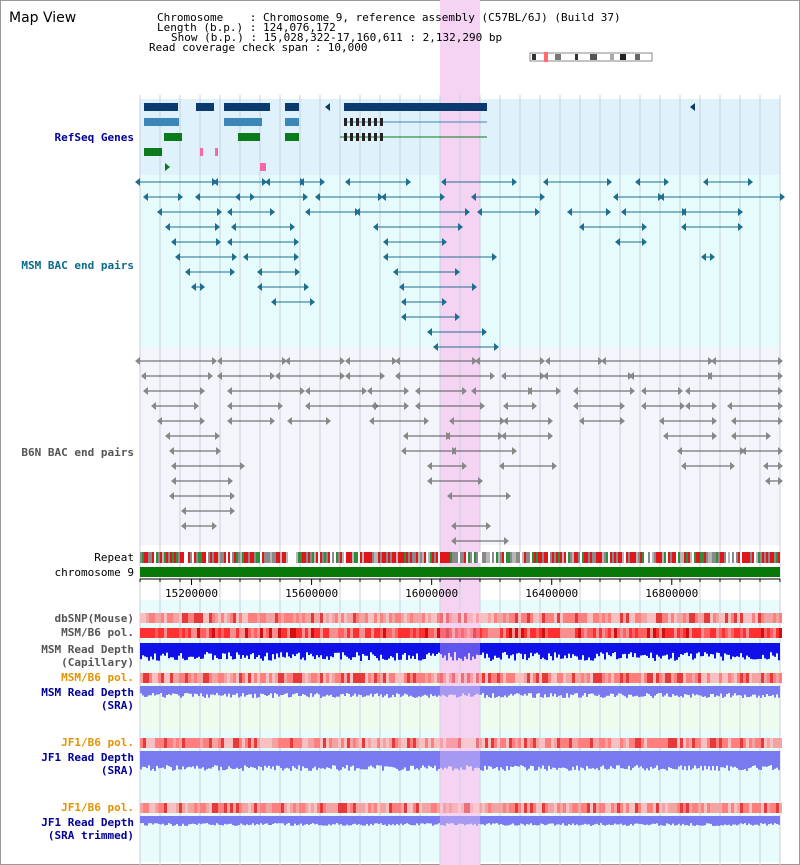 This screenshot has width=800, height=865. Describe the element at coordinates (77, 265) in the screenshot. I see `track-label-msm-bac: MSM BAC end pairs` at that location.